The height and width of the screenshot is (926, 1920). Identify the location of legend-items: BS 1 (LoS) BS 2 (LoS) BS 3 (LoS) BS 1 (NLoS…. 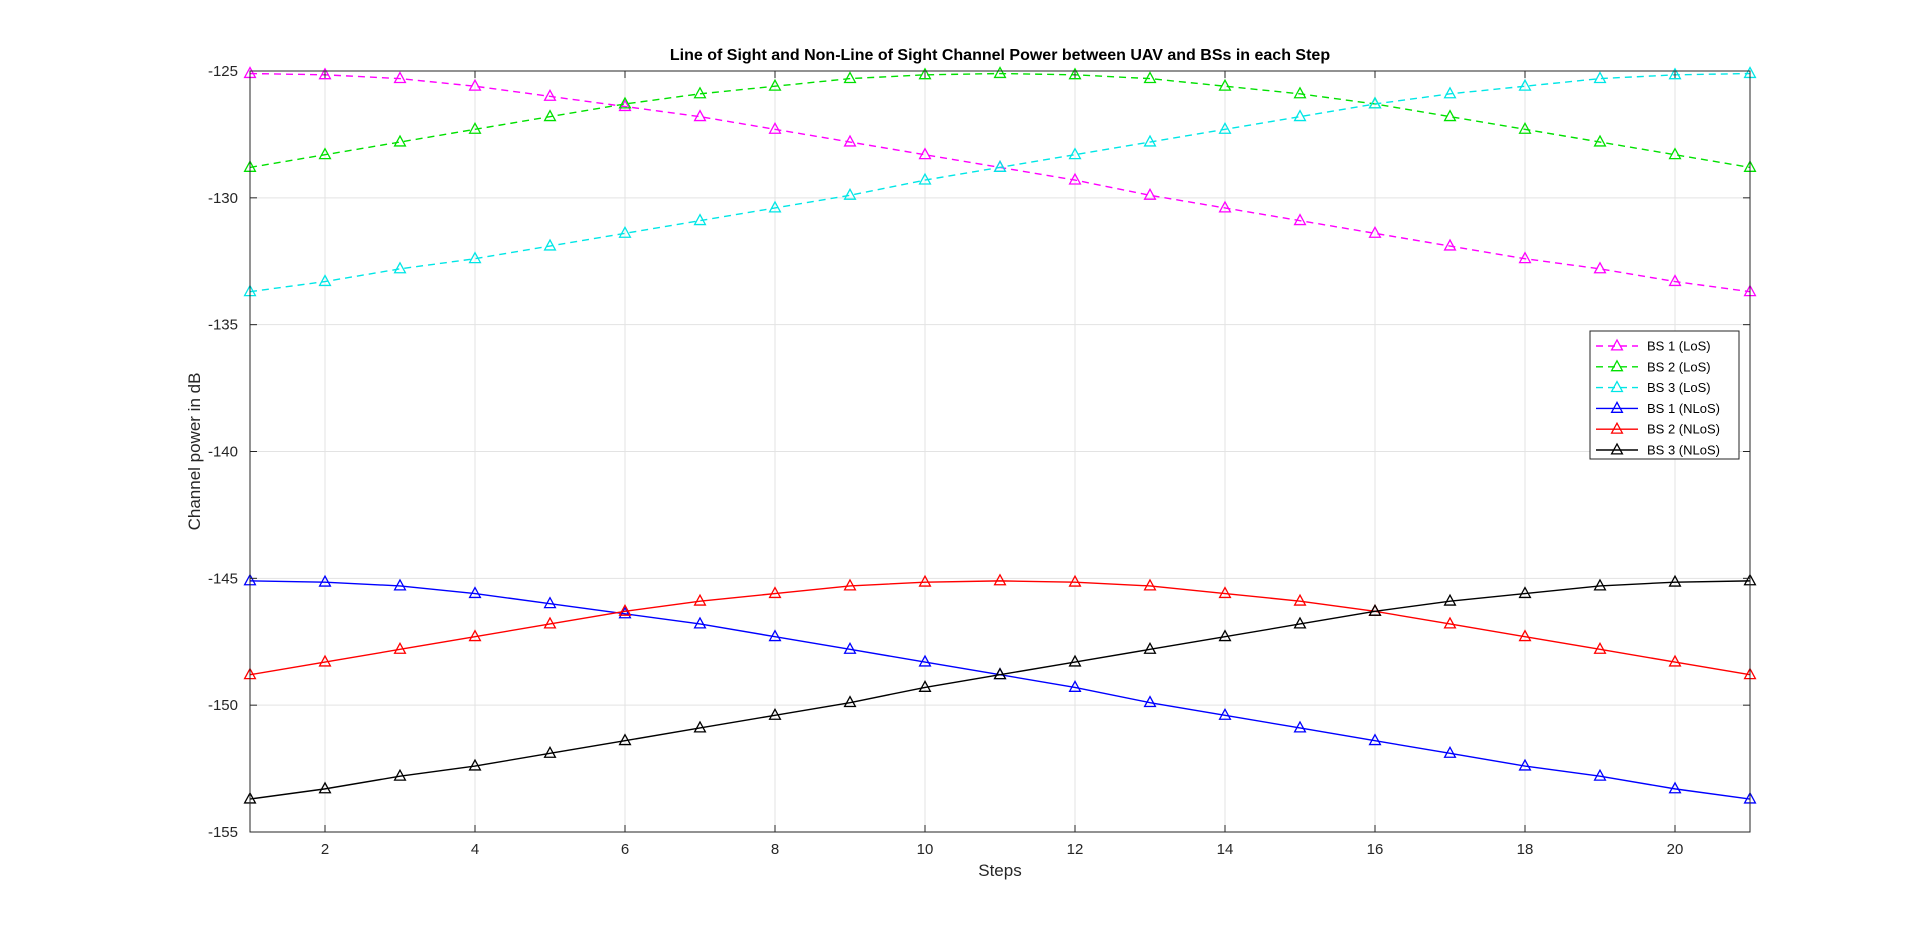
(1658, 398).